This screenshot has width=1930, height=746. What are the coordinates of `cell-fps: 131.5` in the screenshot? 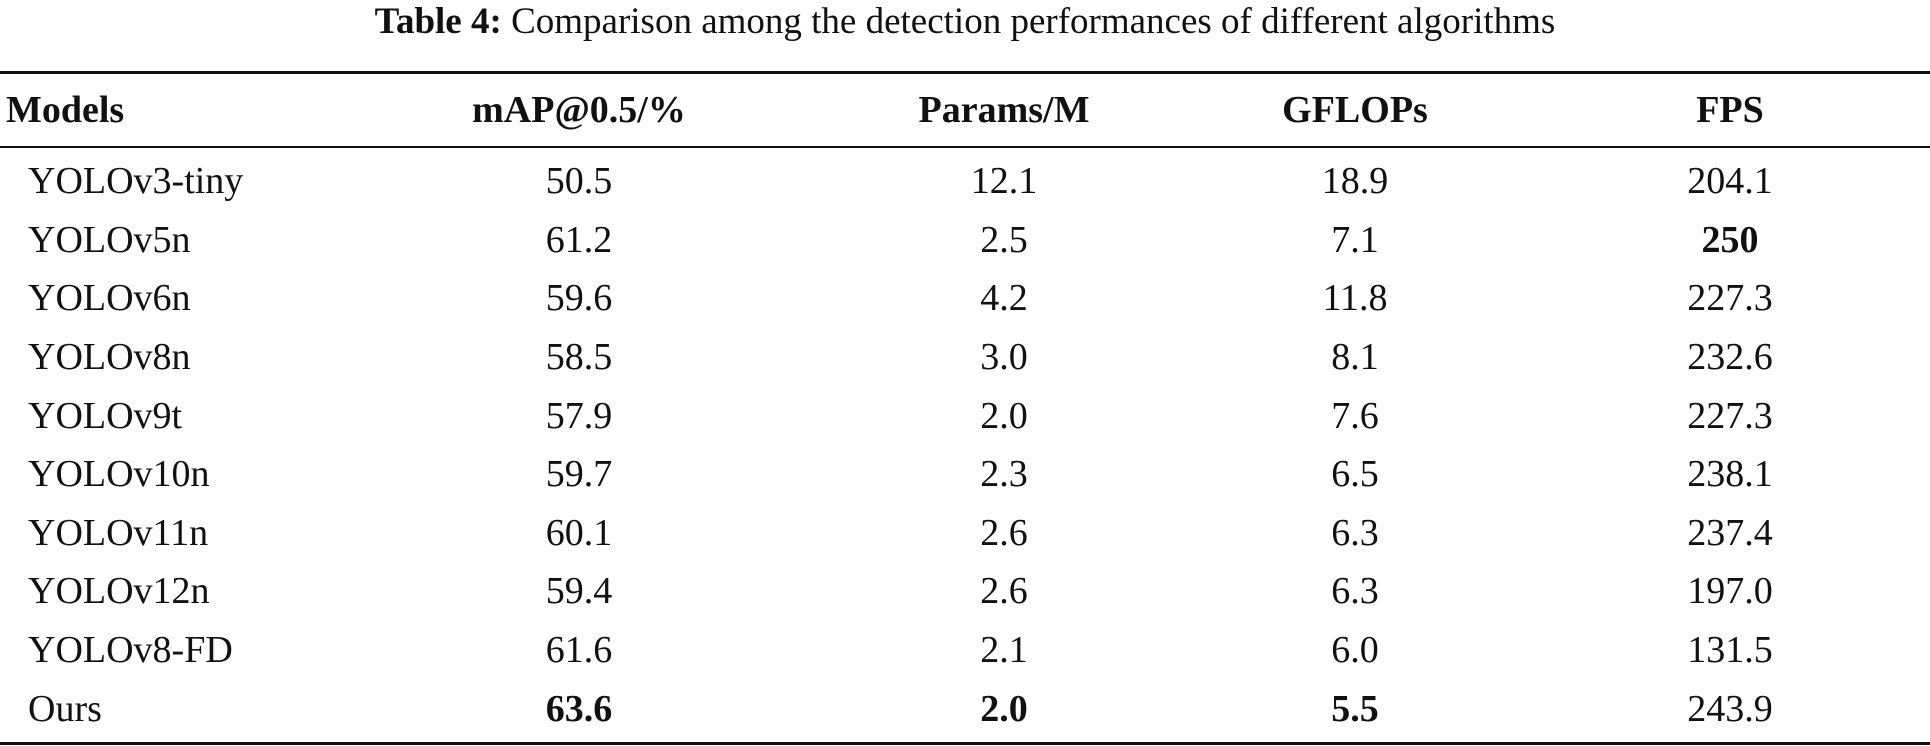 It's located at (1730, 650).